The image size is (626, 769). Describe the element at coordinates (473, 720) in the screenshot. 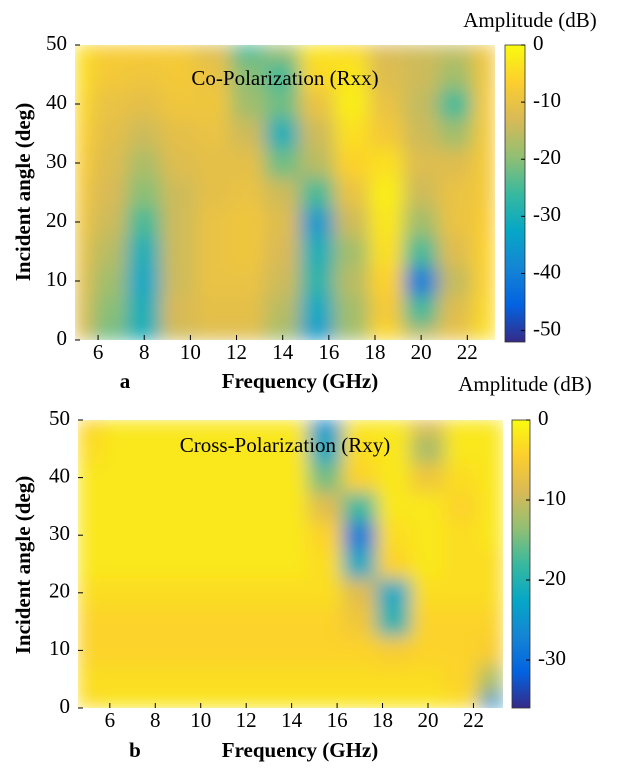

I see `x-tick-label: 22` at that location.